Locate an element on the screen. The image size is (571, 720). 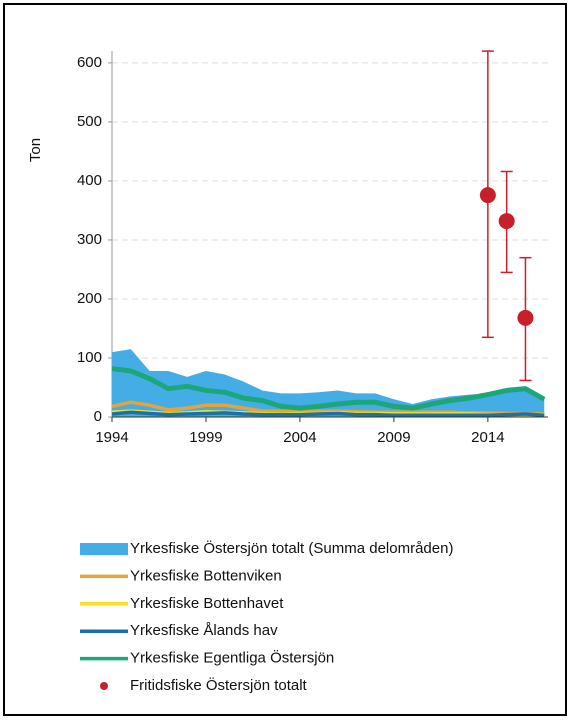
area is located at coordinates (328, 383).